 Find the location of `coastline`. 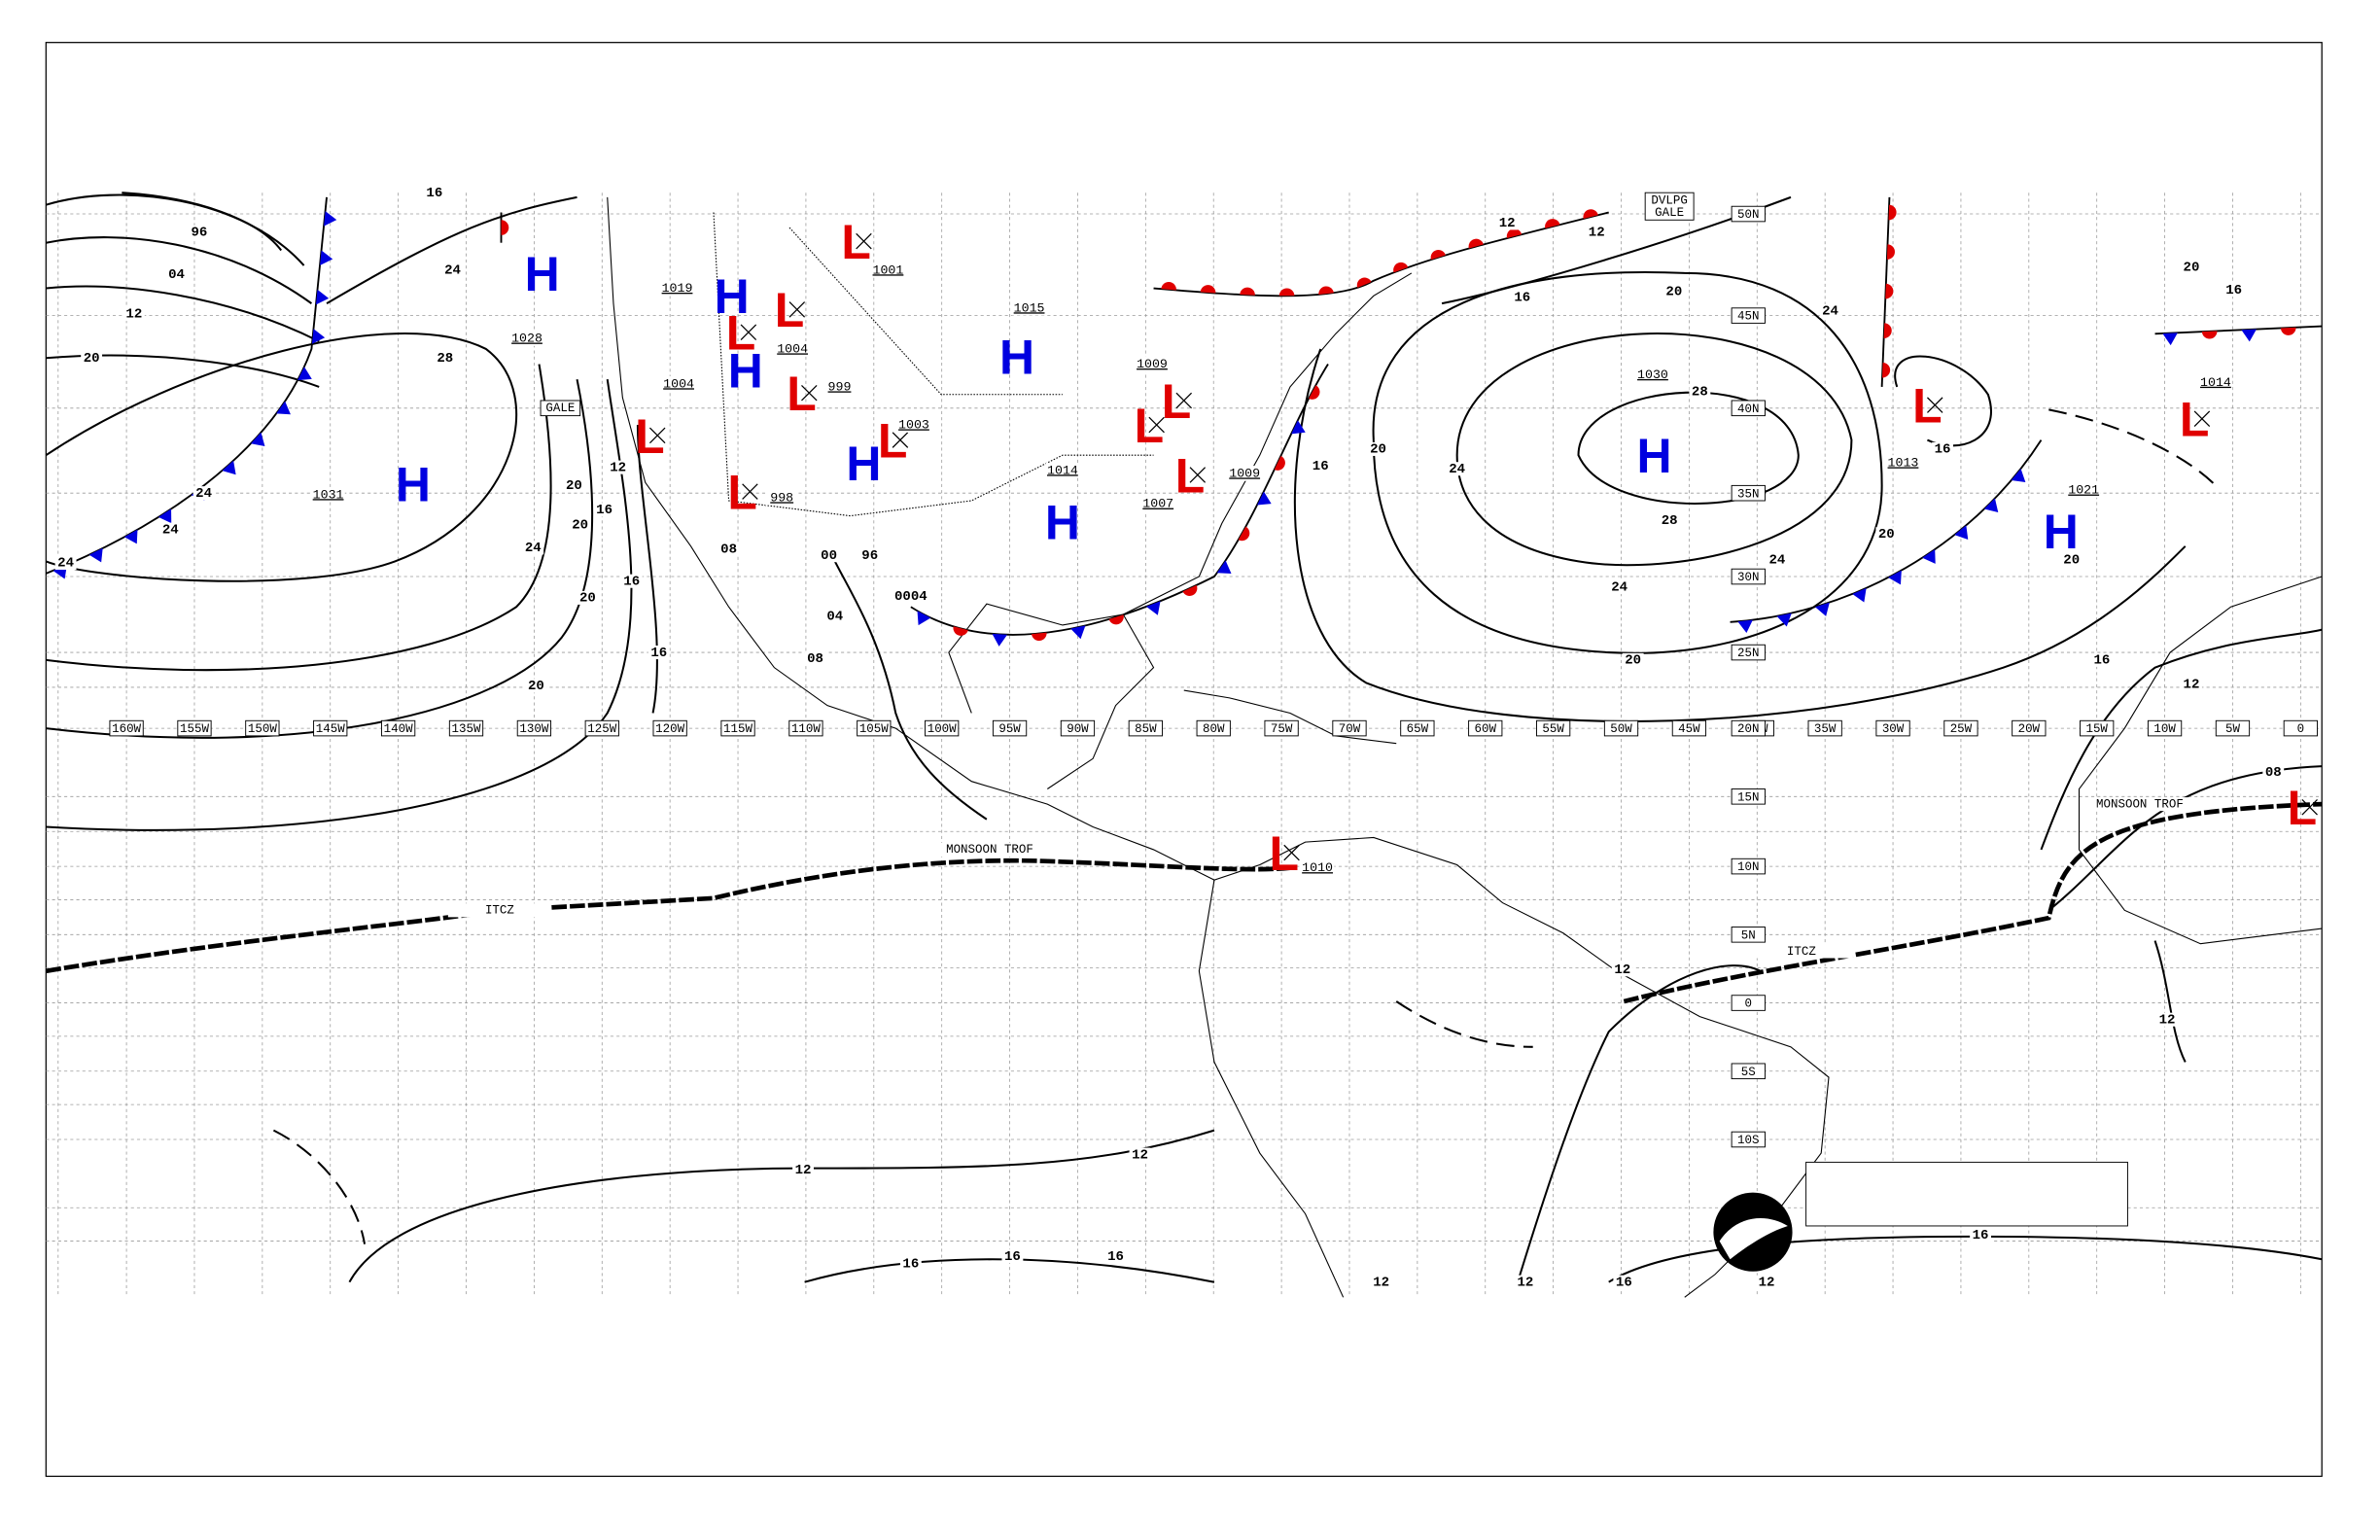

coastline is located at coordinates (2200, 760).